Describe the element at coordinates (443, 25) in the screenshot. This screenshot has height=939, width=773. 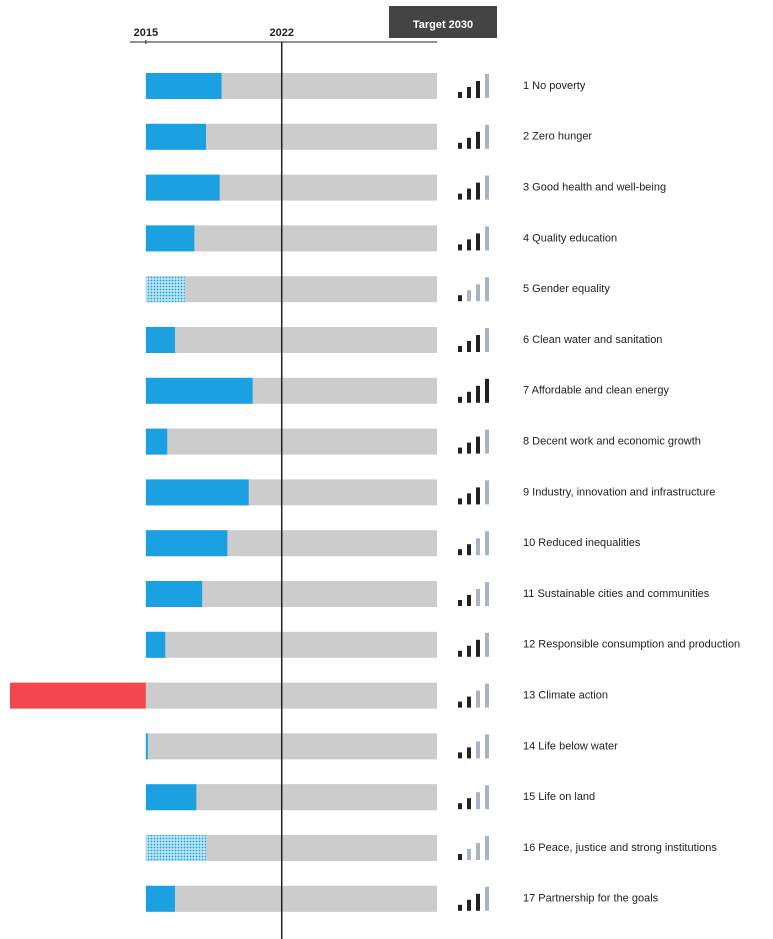
I see `x-tick-label: Target 2030` at that location.